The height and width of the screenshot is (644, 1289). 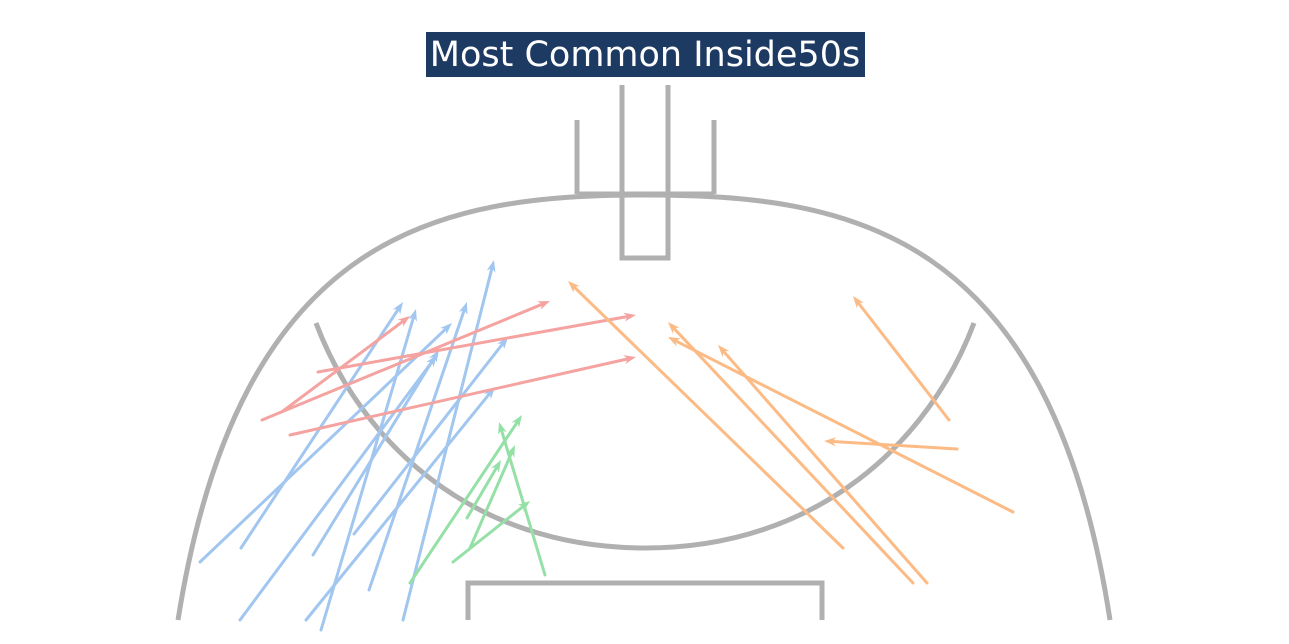 What do you see at coordinates (645, 600) in the screenshot?
I see `centre-square` at bounding box center [645, 600].